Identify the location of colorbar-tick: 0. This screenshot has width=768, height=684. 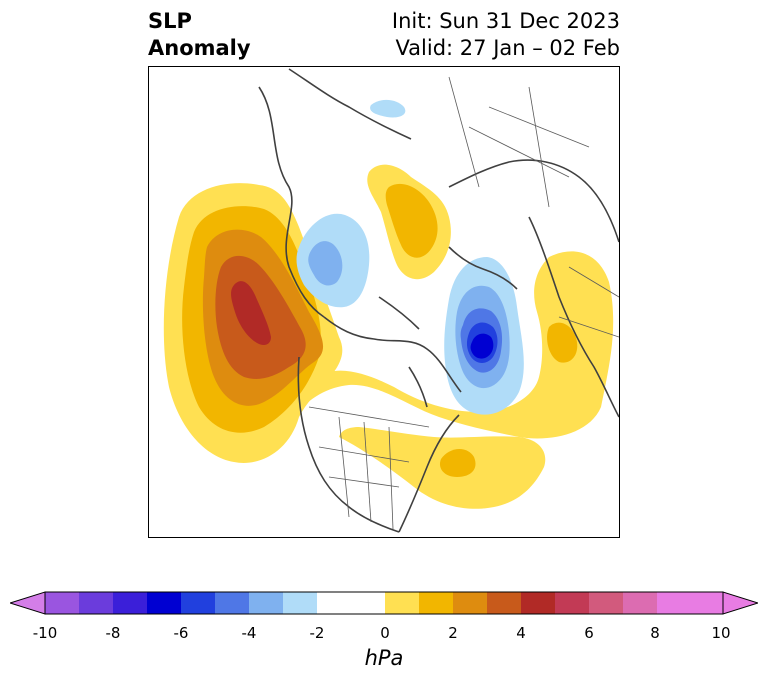
(385, 633).